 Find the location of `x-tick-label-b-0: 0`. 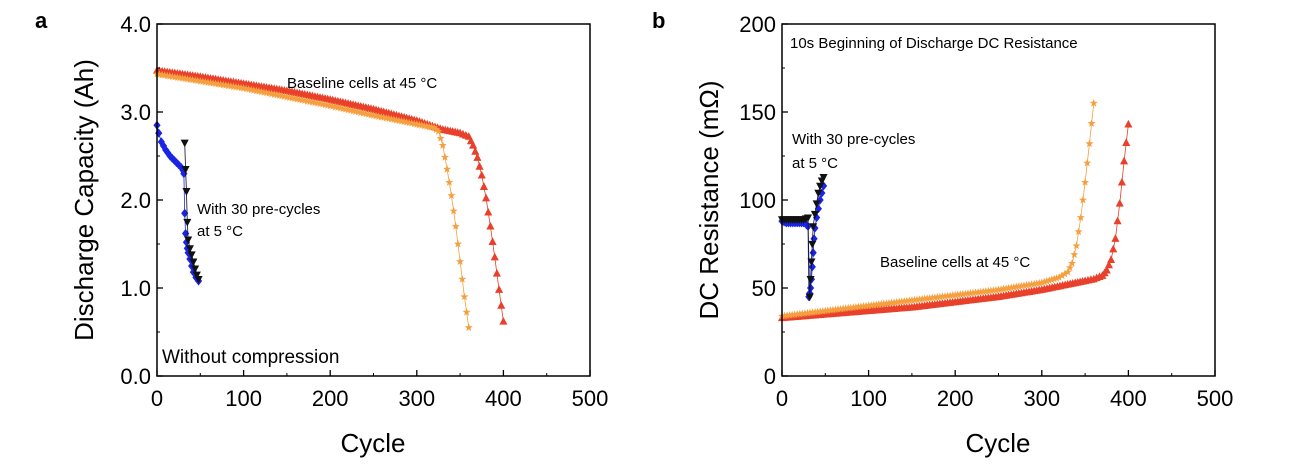

x-tick-label-b-0: 0 is located at coordinates (782, 398).